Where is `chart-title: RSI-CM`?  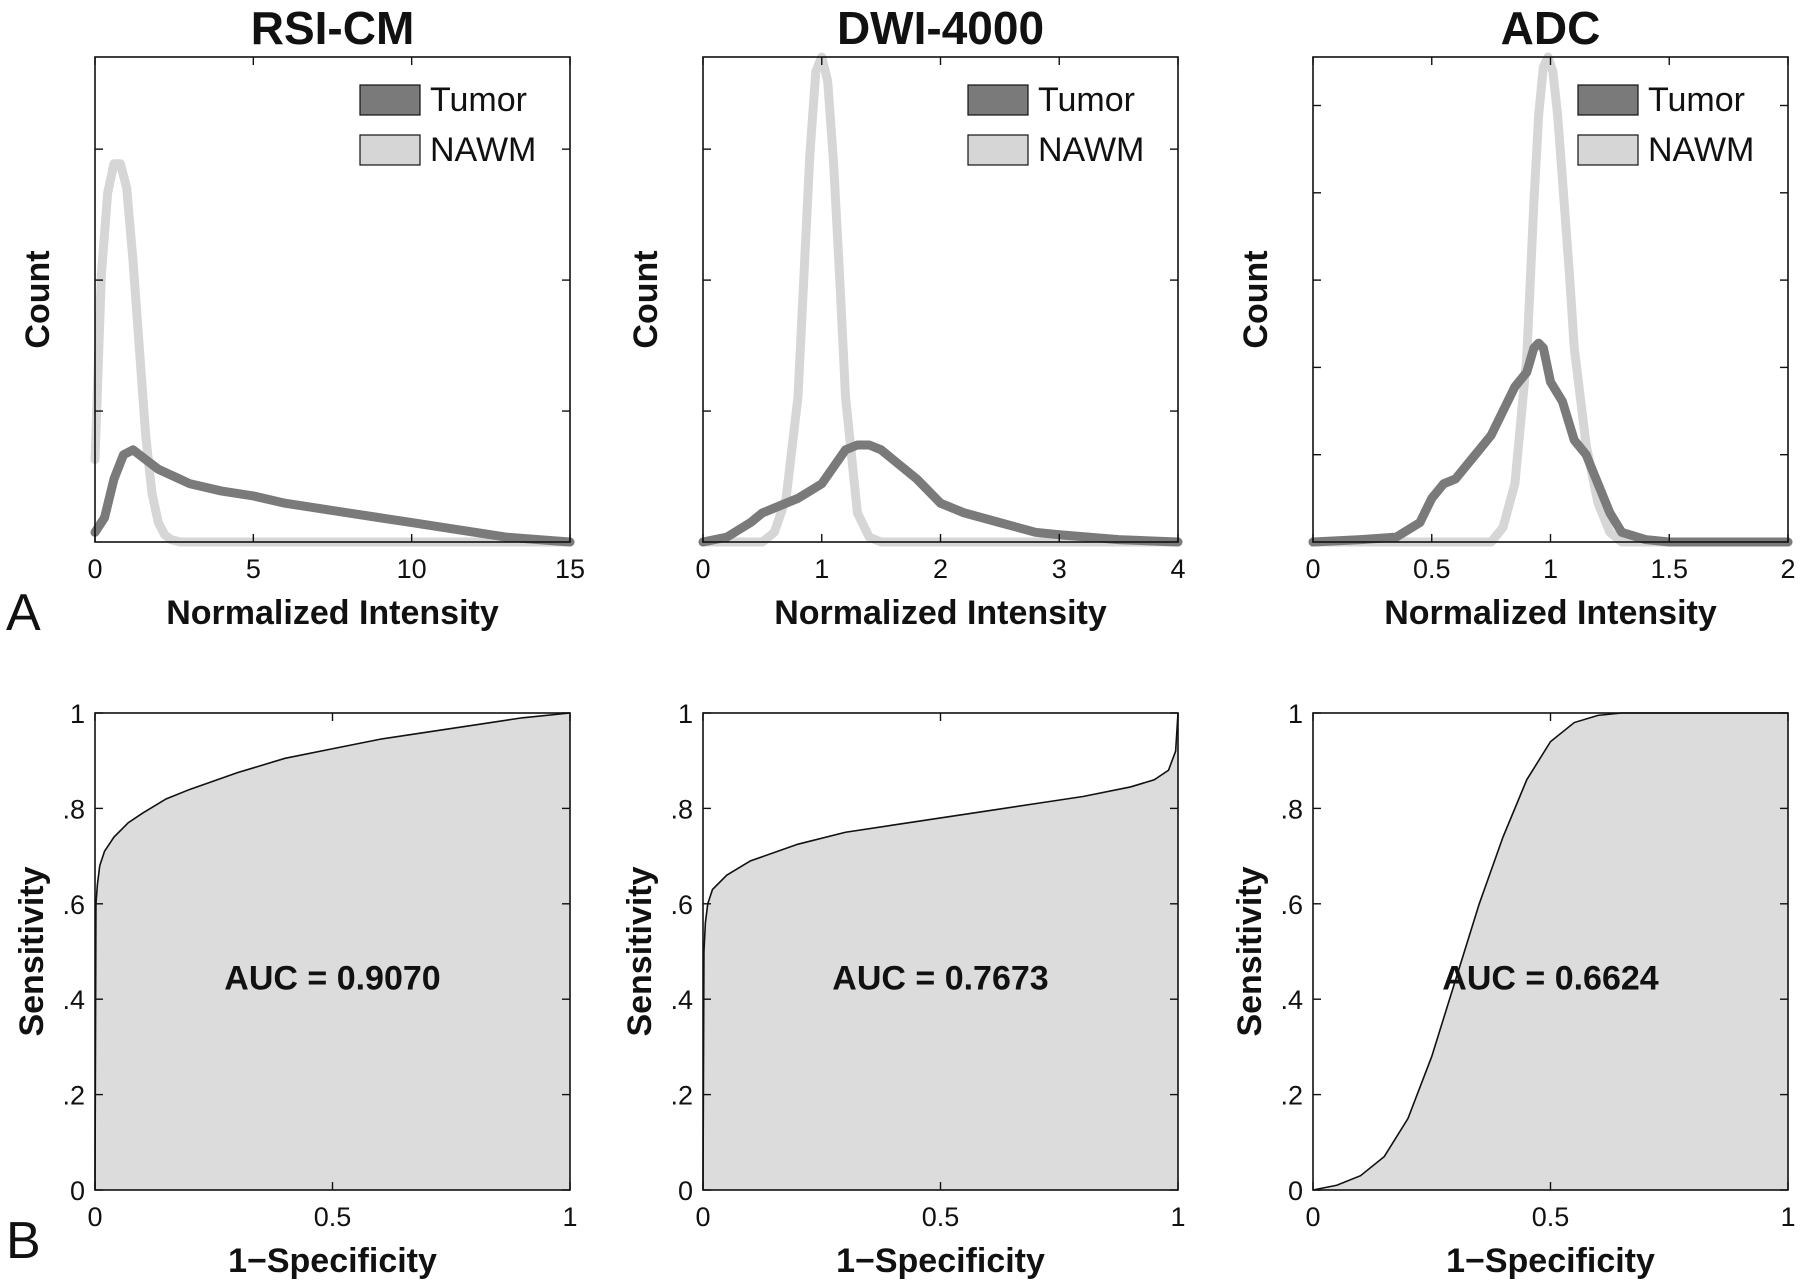
chart-title: RSI-CM is located at coordinates (333, 28).